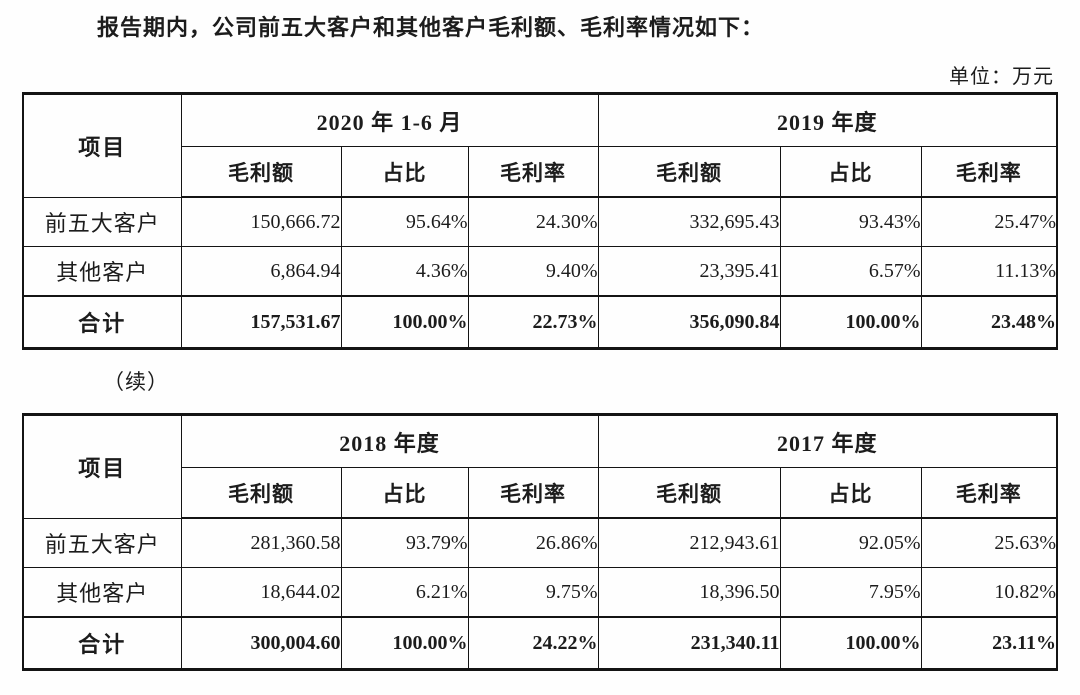 The image size is (1080, 695). I want to click on continued-label: （续）, so click(136, 382).